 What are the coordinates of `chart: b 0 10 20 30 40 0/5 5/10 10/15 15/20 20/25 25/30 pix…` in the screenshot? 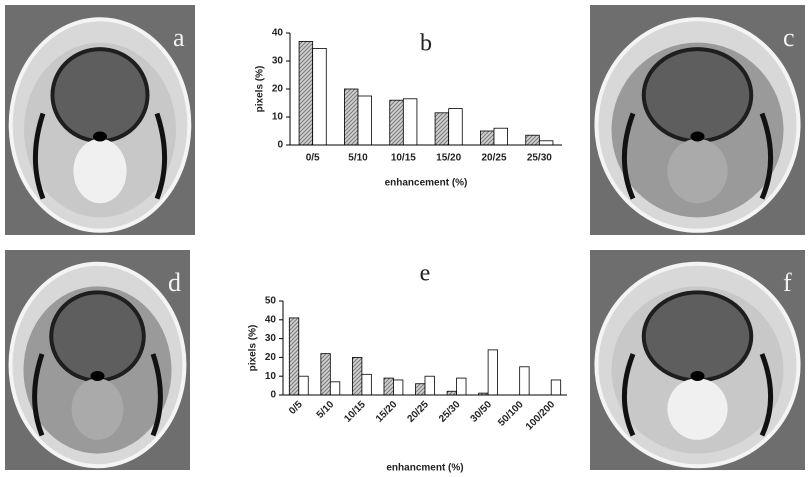 It's located at (408, 108).